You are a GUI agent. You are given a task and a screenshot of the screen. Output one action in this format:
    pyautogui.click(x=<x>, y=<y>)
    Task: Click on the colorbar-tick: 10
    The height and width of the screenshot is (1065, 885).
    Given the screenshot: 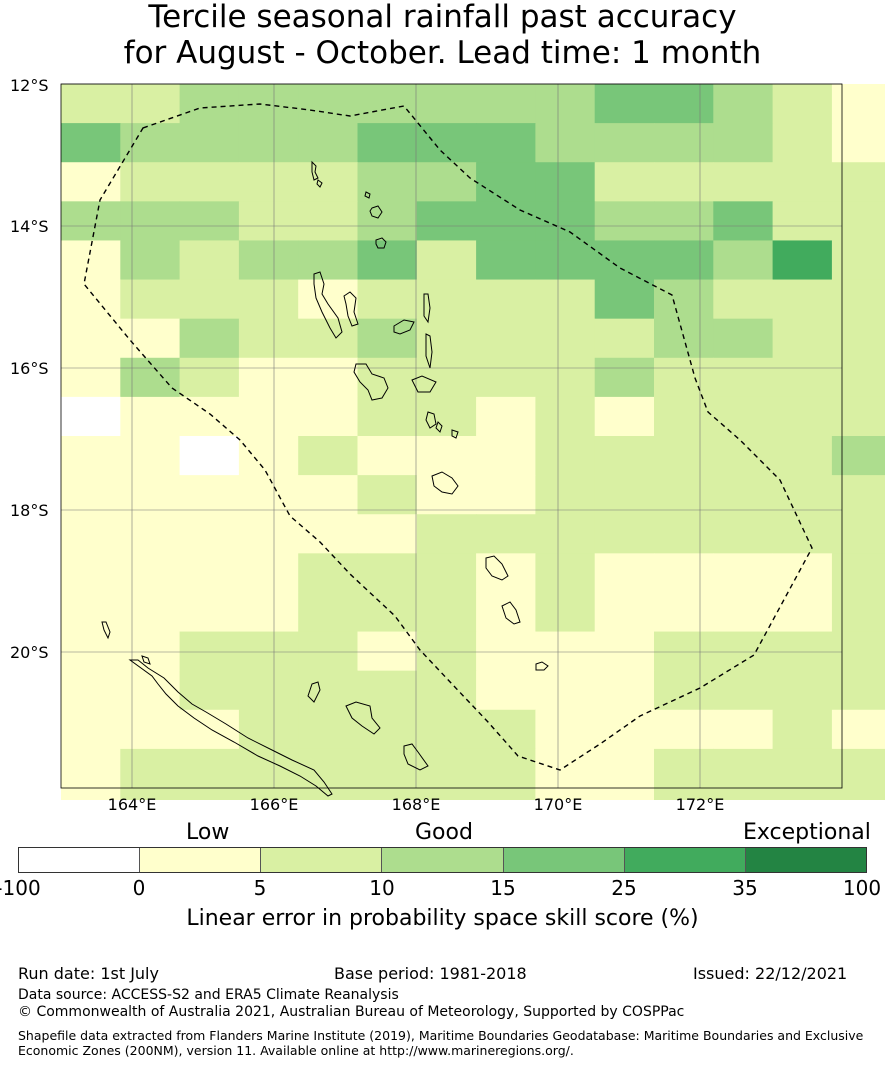 What is the action you would take?
    pyautogui.click(x=382, y=888)
    